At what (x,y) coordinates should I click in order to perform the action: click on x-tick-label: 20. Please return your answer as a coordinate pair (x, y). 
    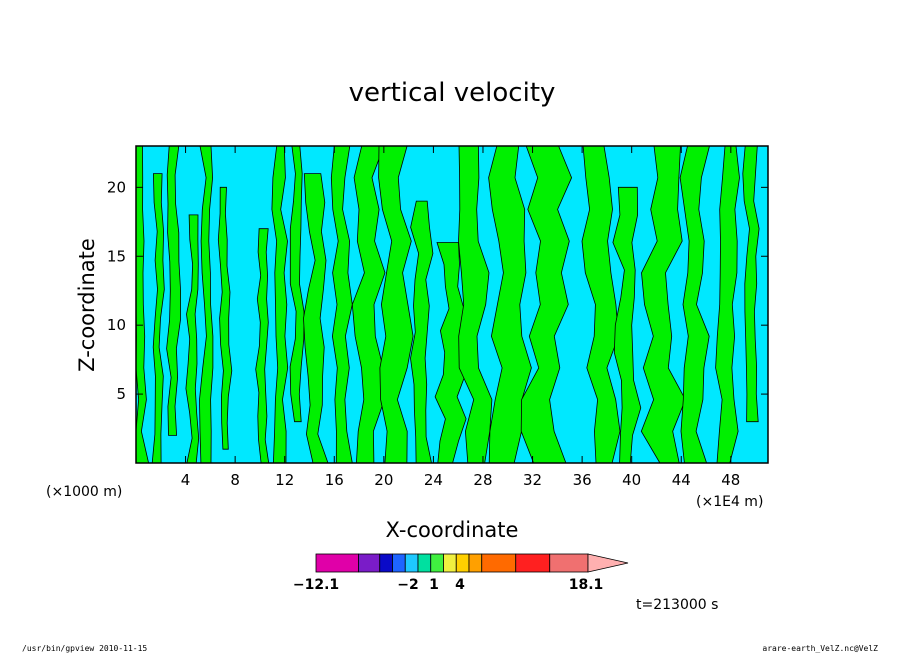
    Looking at the image, I should click on (383, 480).